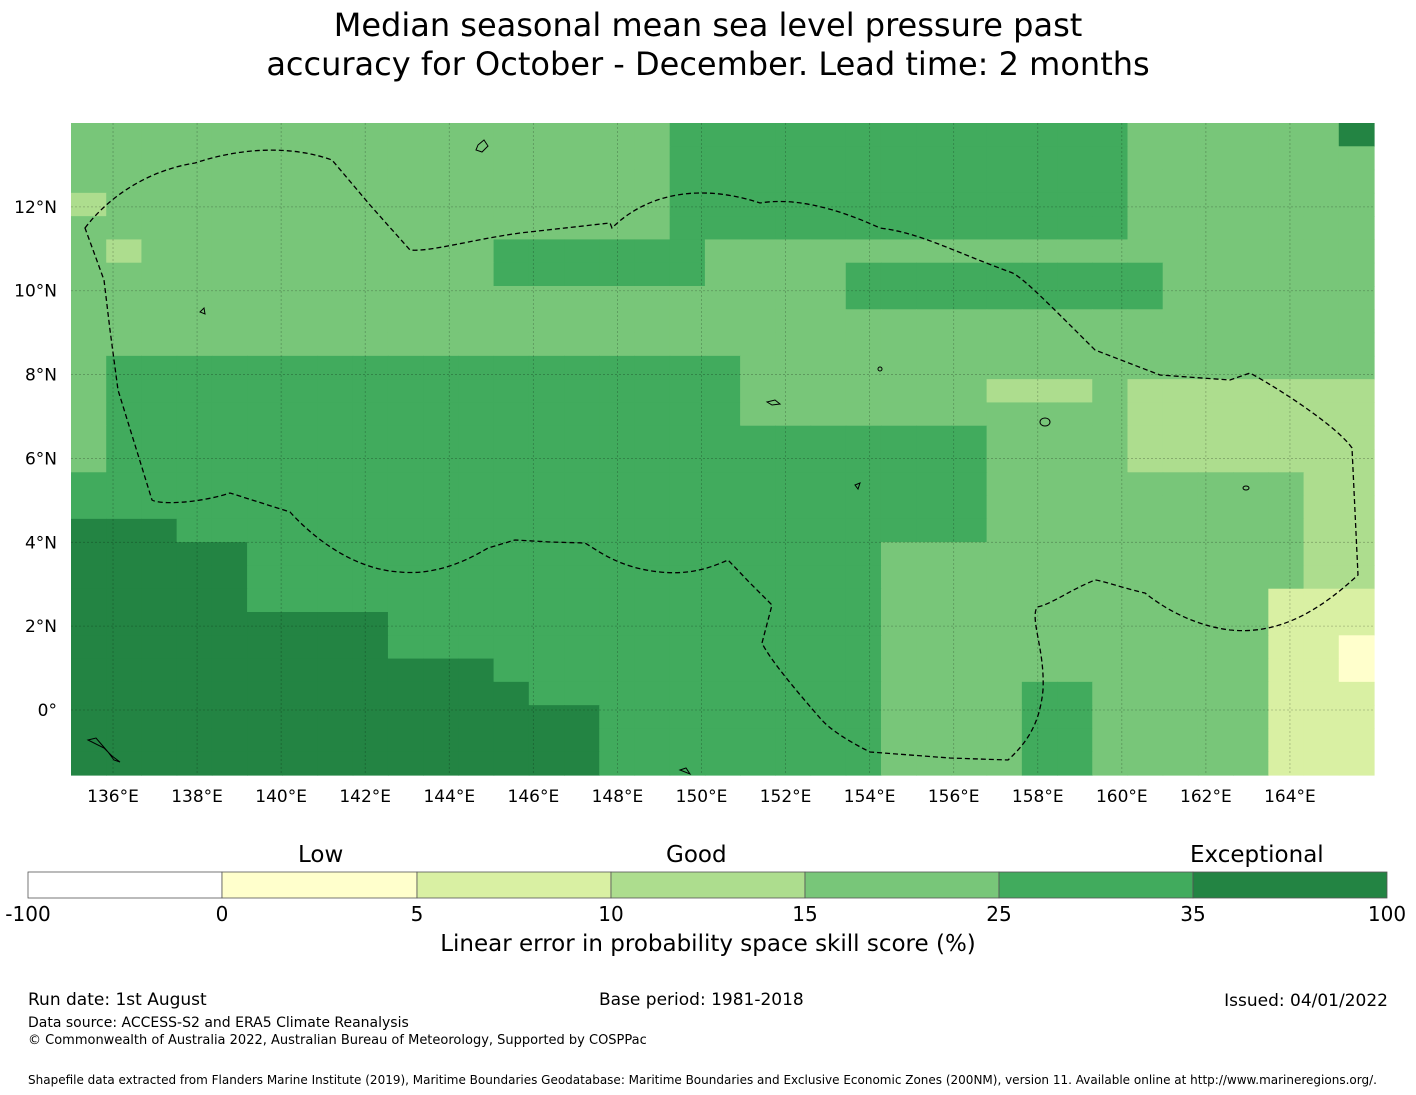  I want to click on guam-island, so click(482, 146).